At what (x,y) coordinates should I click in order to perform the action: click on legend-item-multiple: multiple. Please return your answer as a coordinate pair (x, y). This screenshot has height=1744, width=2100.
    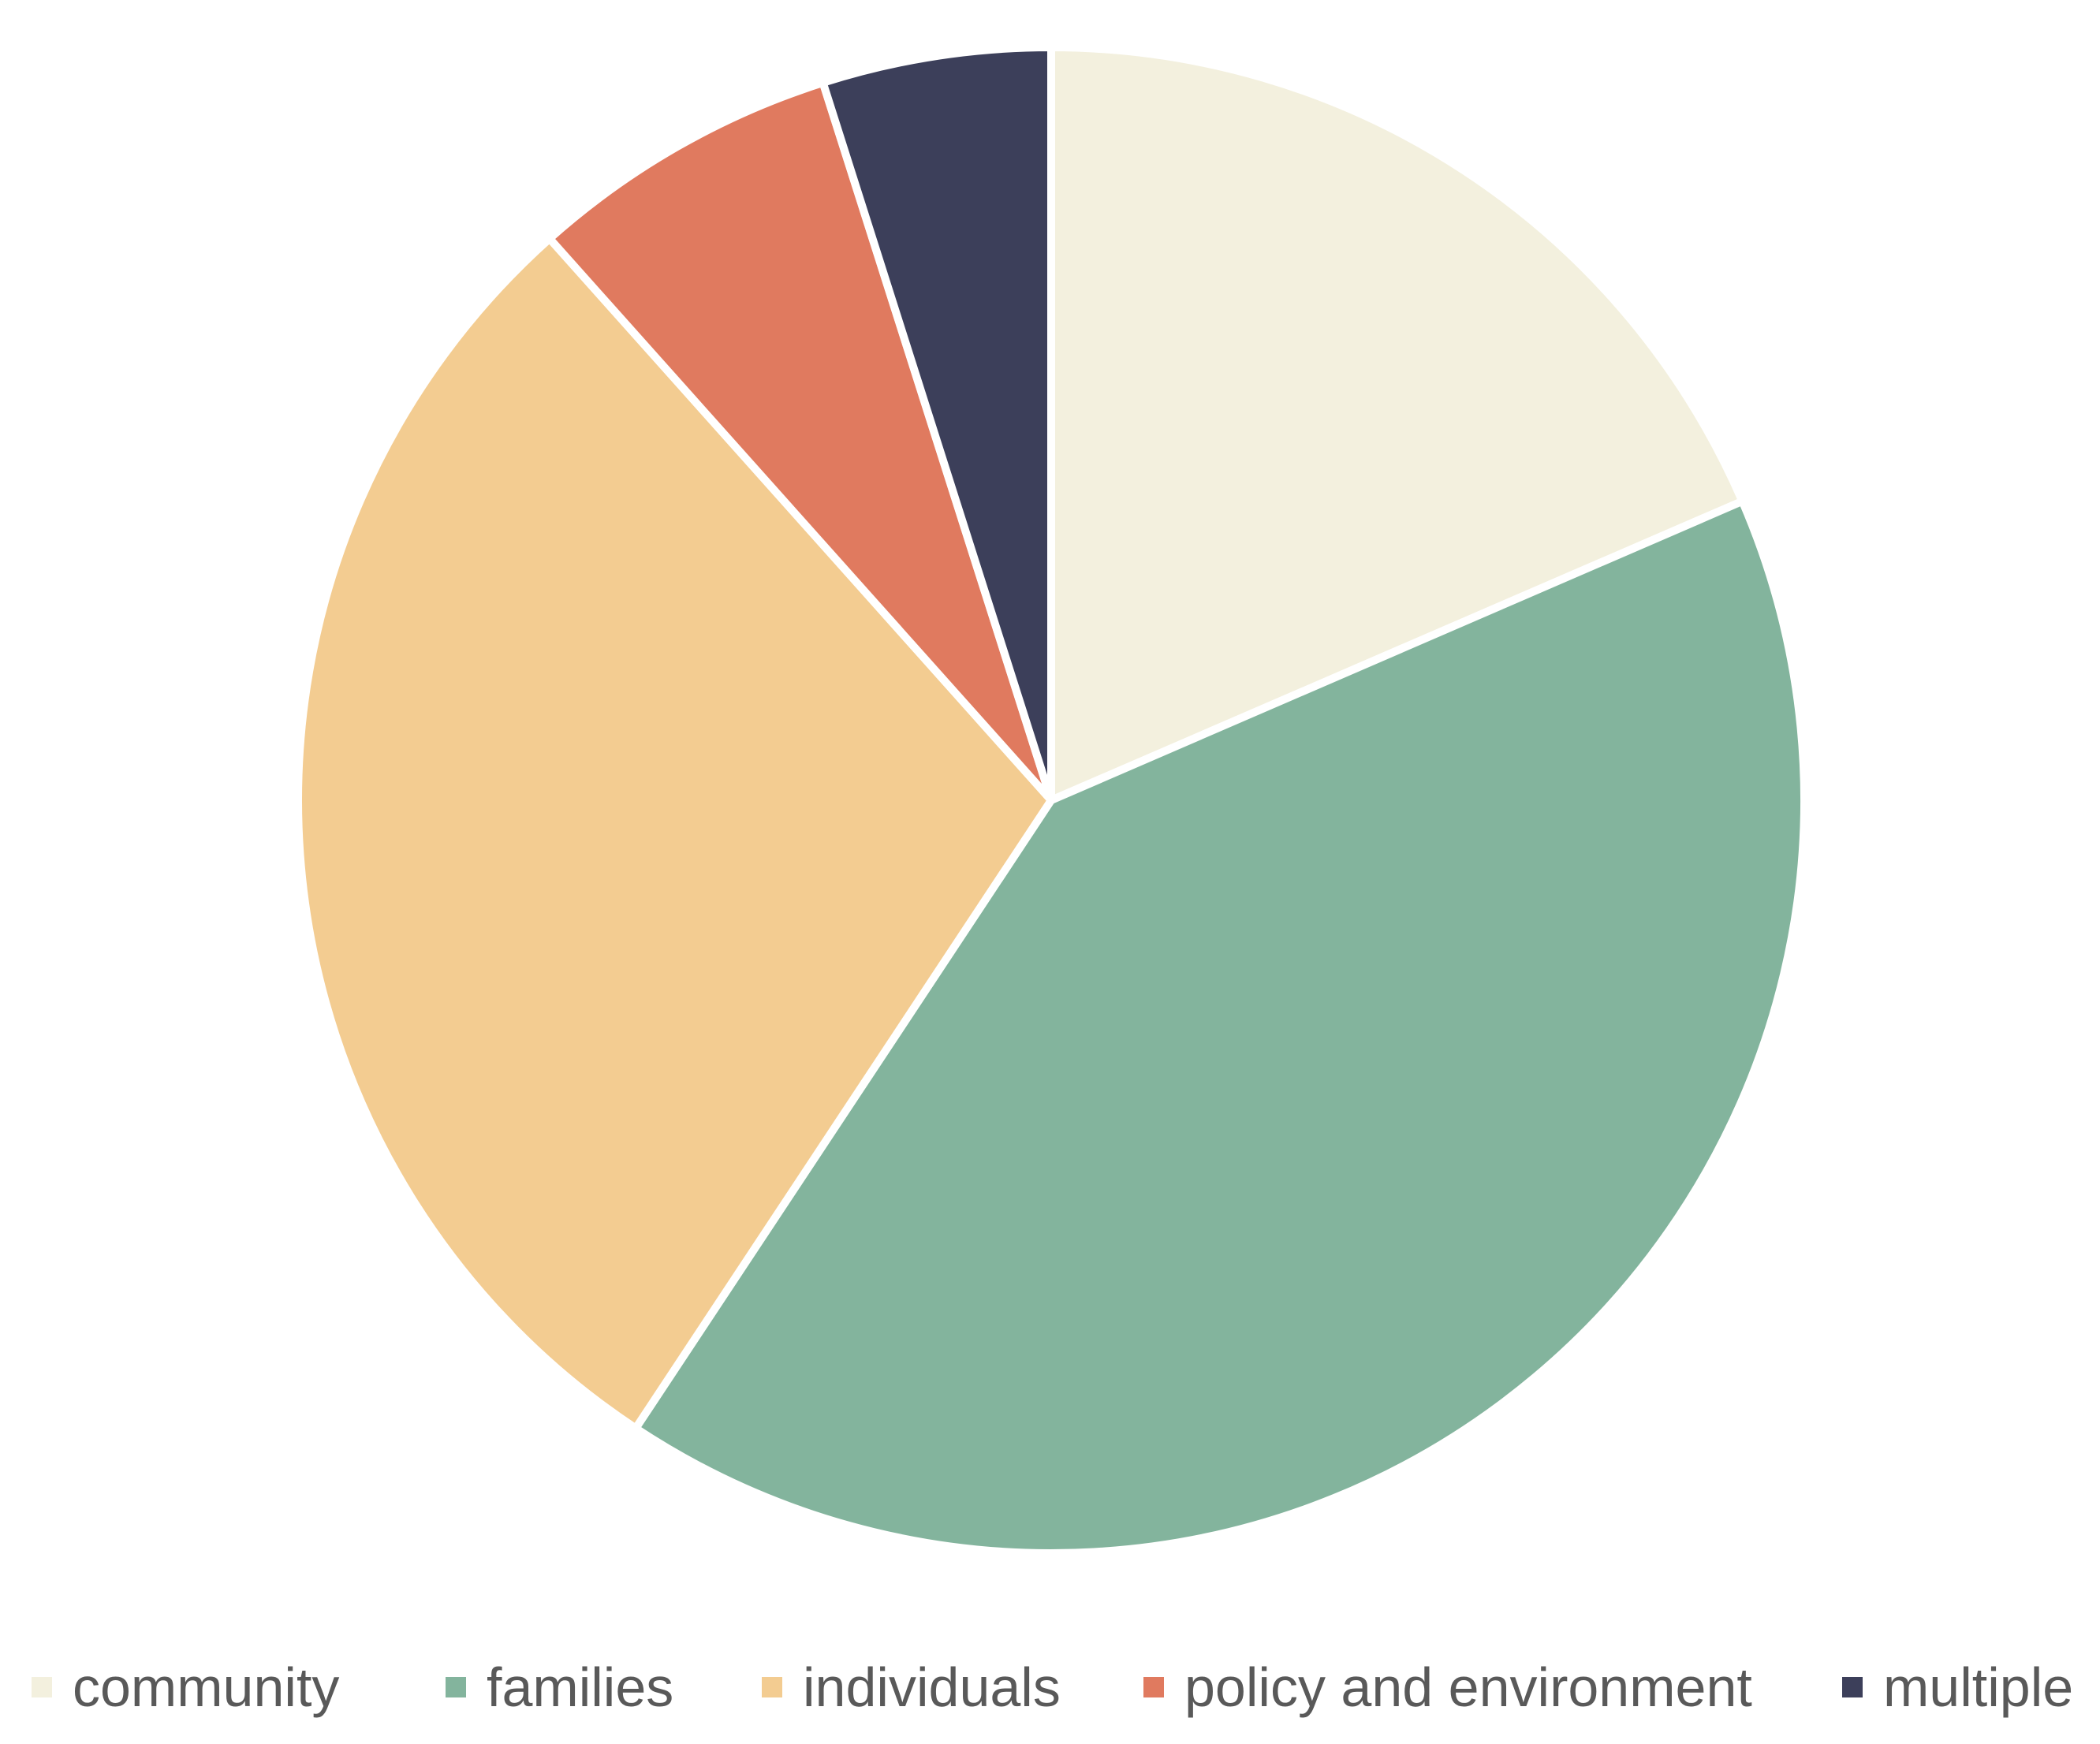
    Looking at the image, I should click on (1958, 1687).